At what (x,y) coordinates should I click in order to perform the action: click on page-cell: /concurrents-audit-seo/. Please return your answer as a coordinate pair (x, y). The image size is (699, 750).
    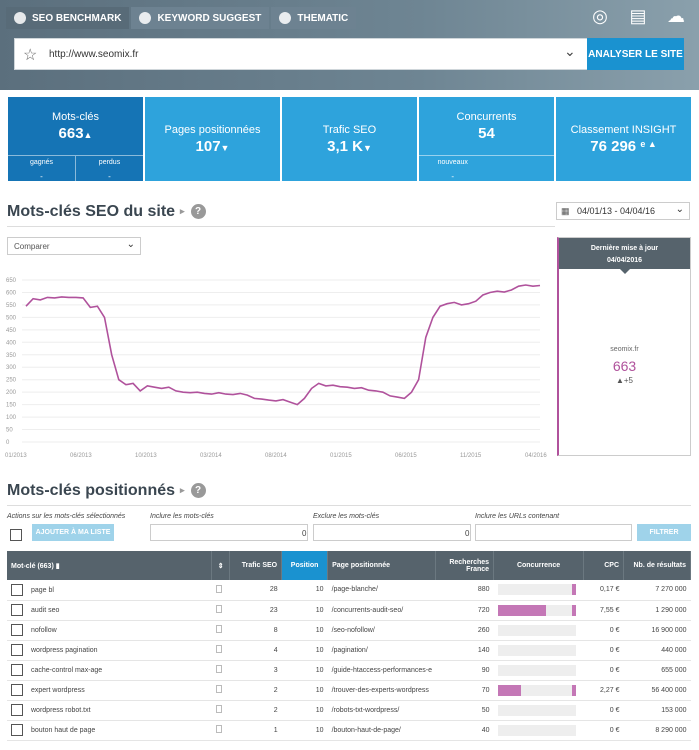
    Looking at the image, I should click on (381, 610).